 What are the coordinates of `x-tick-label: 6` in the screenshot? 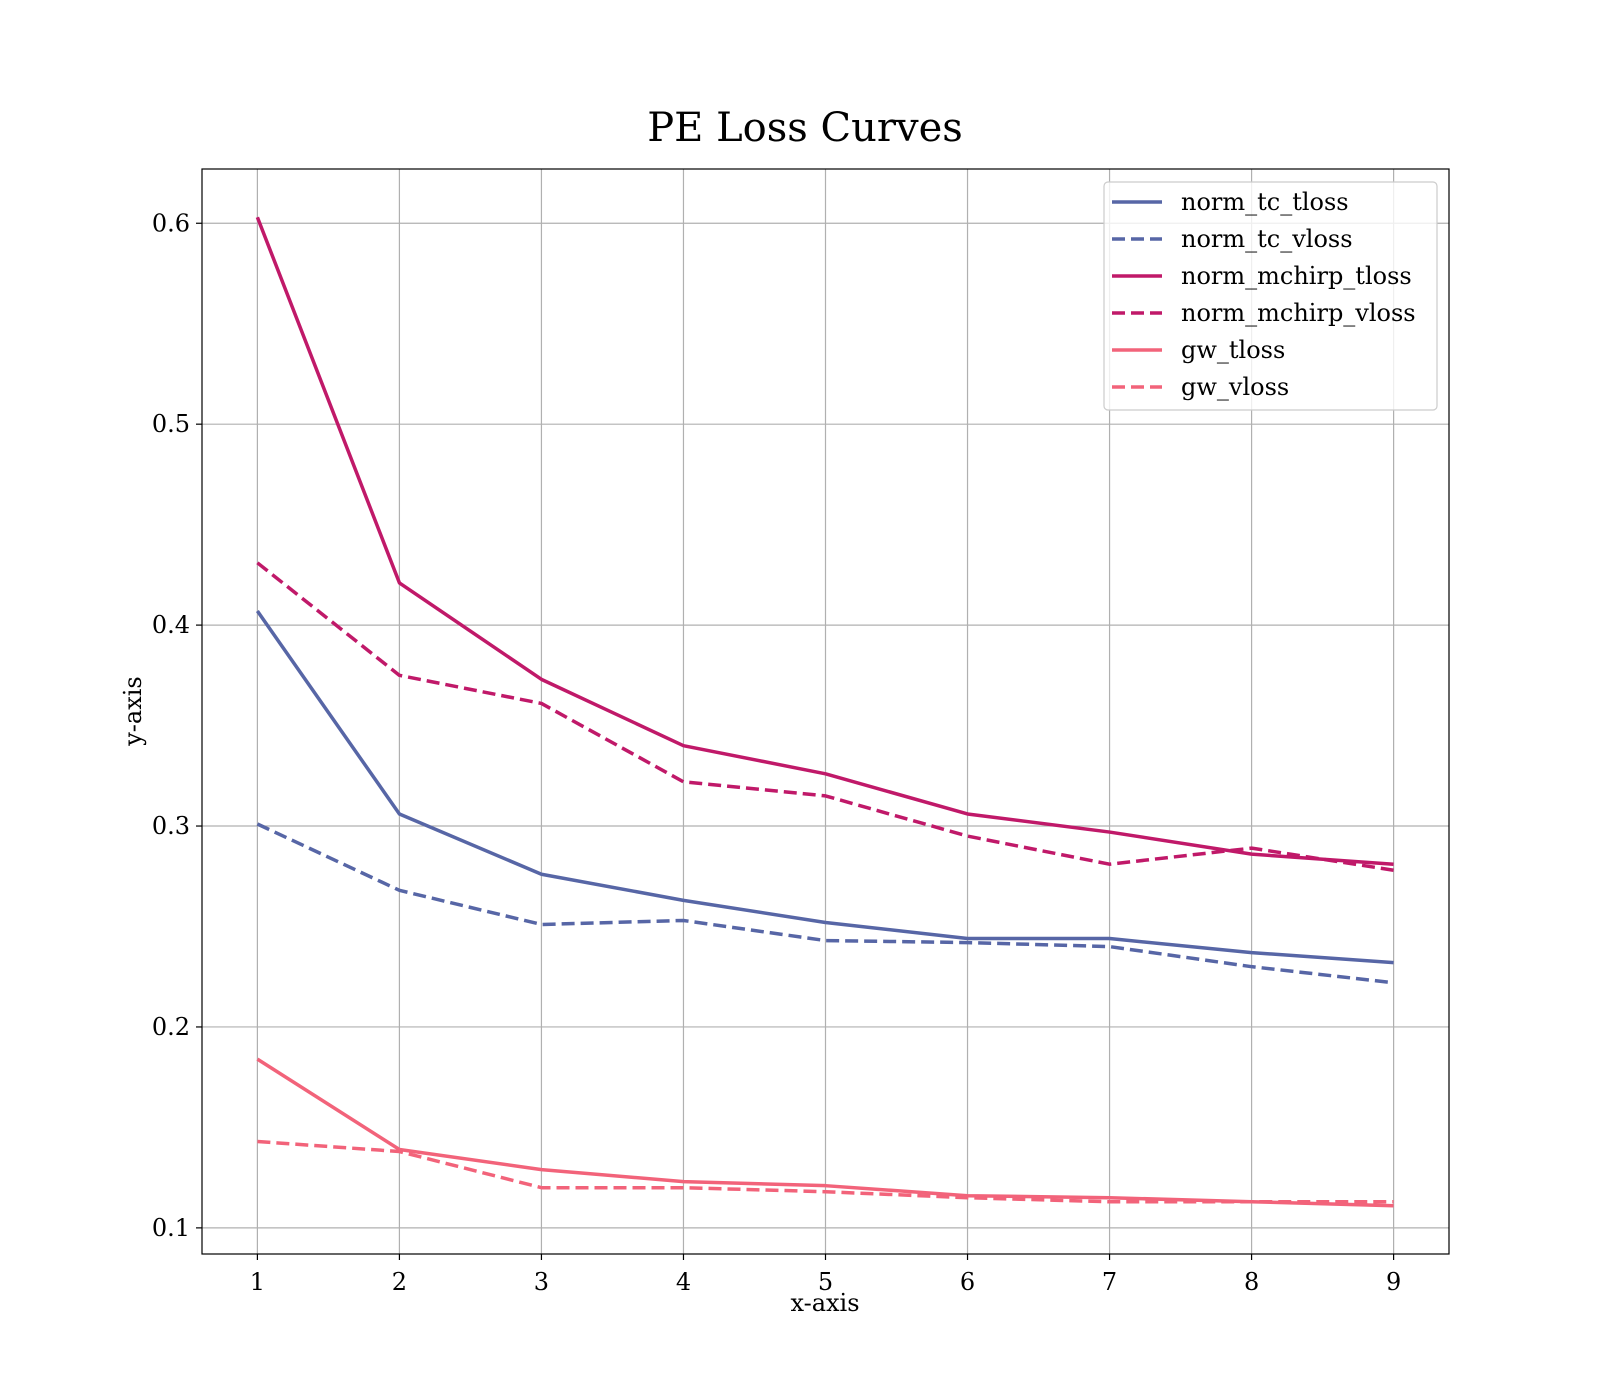 It's located at (967, 1282).